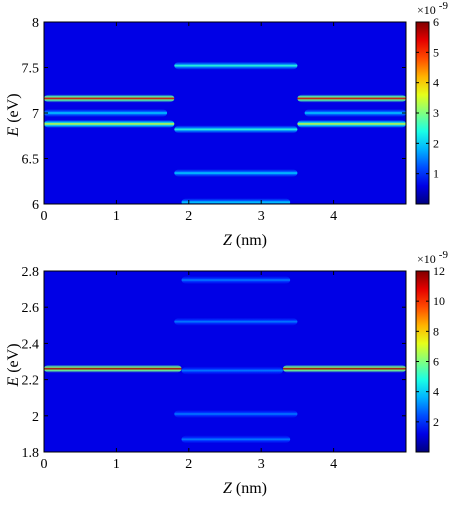  What do you see at coordinates (436, 113) in the screenshot?
I see `top-colorbar-tick-label: 3` at bounding box center [436, 113].